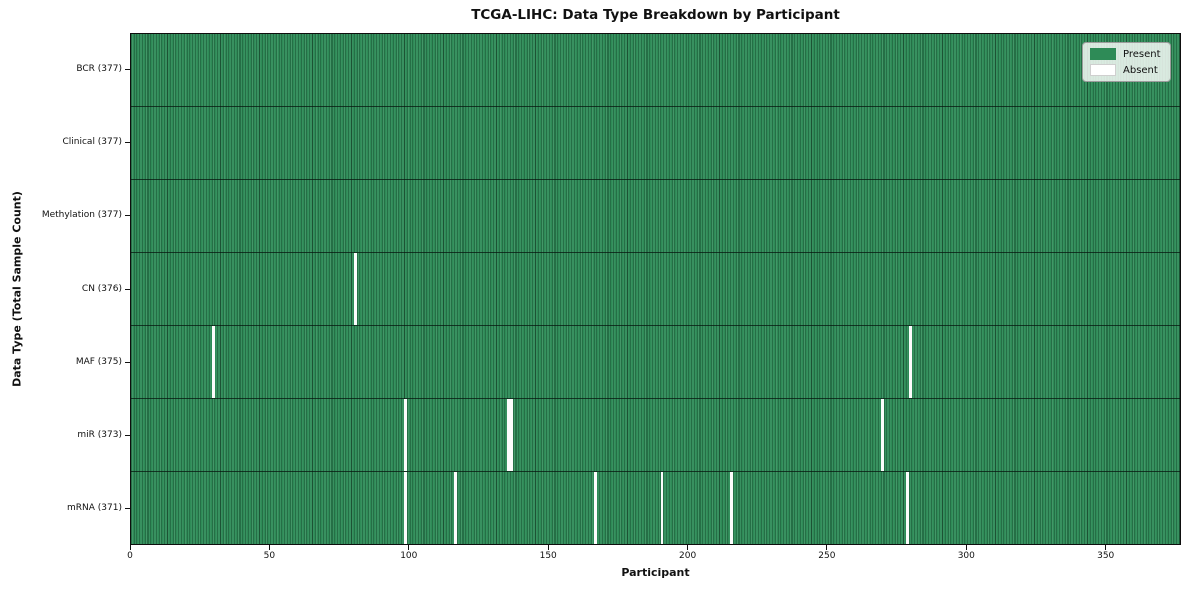 The width and height of the screenshot is (1200, 600). I want to click on y-axis-tick-label: Clinical (377), so click(92, 142).